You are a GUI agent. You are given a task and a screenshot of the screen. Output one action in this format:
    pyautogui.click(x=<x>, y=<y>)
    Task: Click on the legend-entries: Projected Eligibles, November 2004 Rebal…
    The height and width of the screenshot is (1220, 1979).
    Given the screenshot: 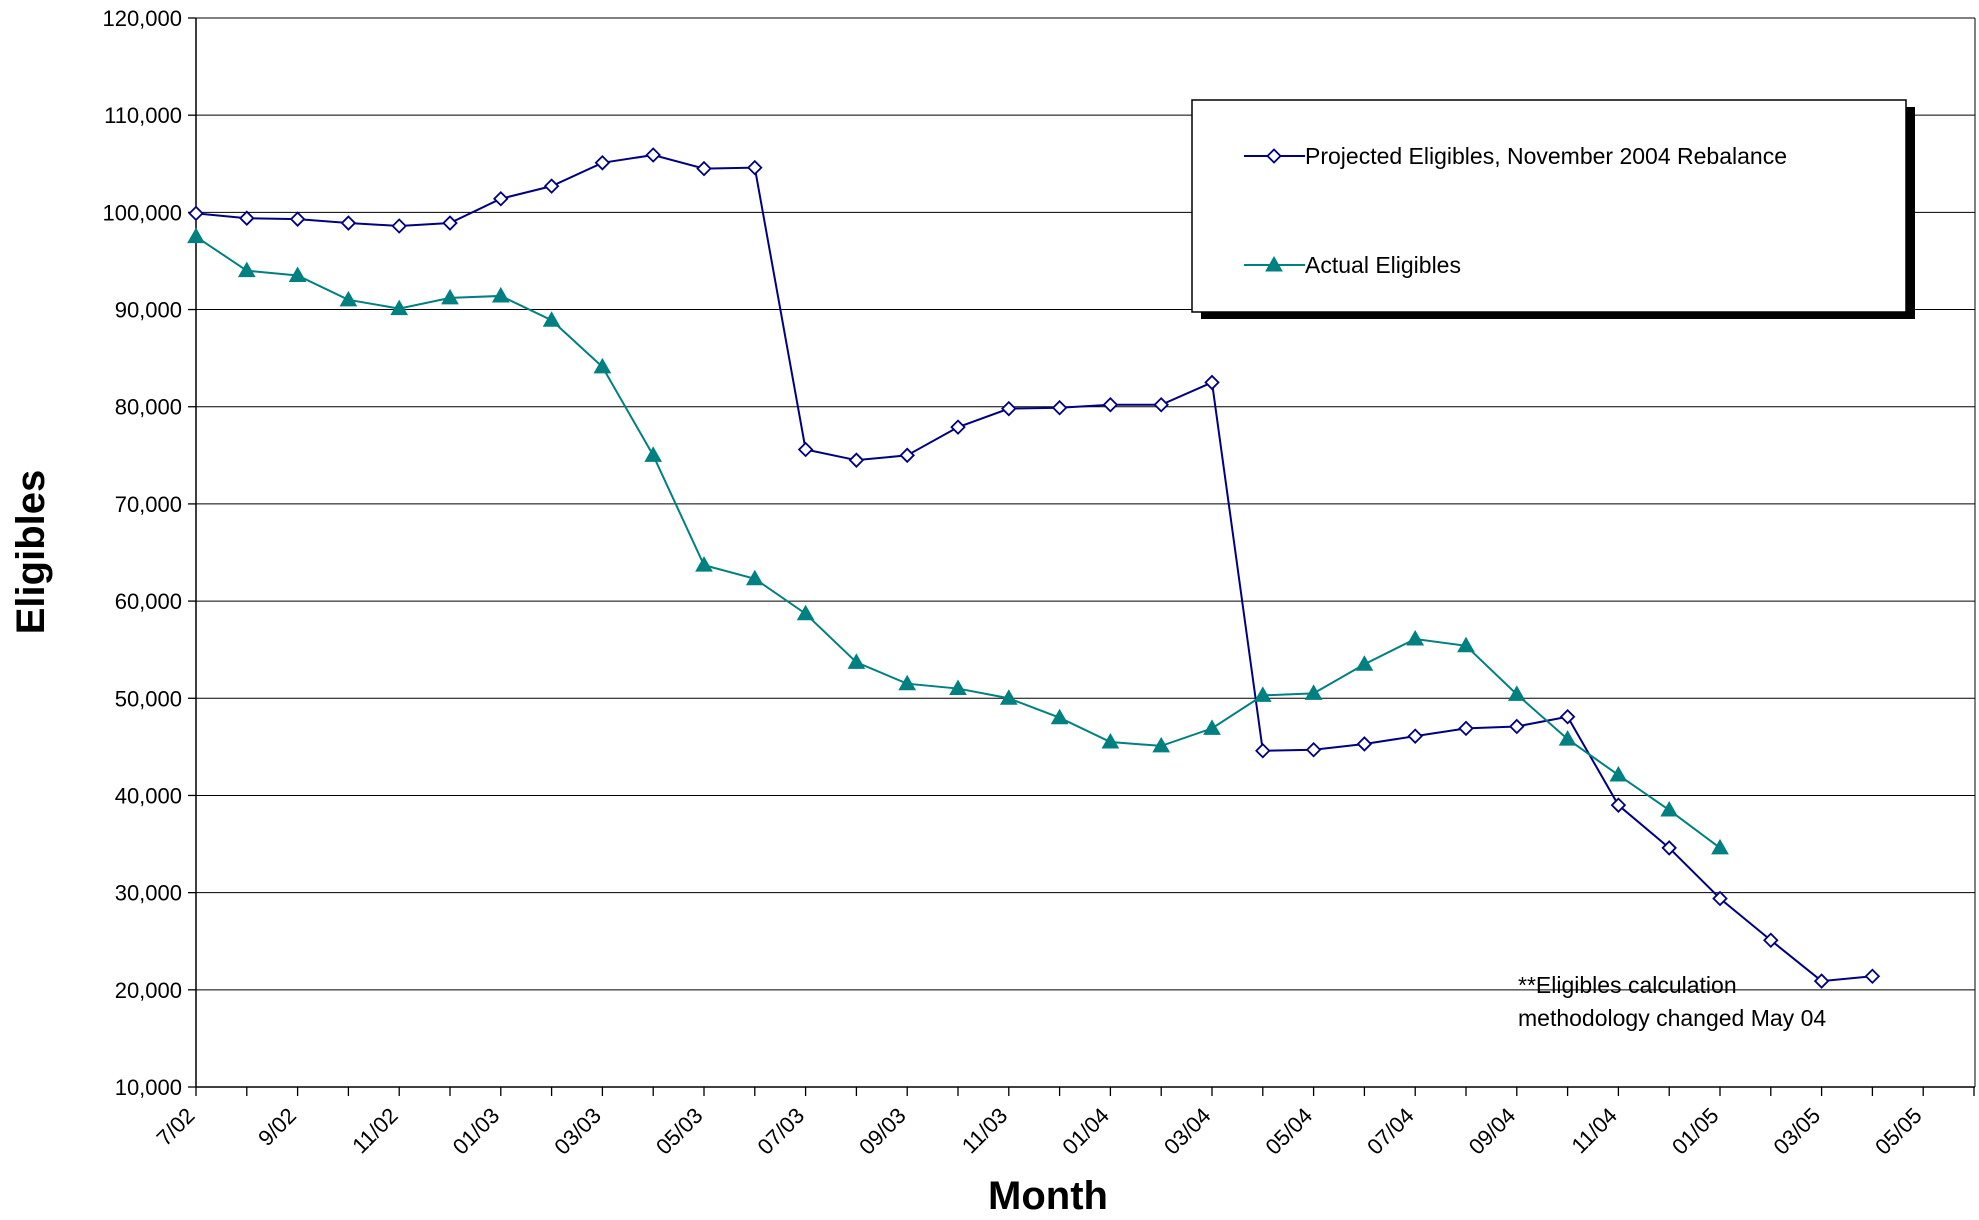 What is the action you would take?
    pyautogui.click(x=1515, y=210)
    